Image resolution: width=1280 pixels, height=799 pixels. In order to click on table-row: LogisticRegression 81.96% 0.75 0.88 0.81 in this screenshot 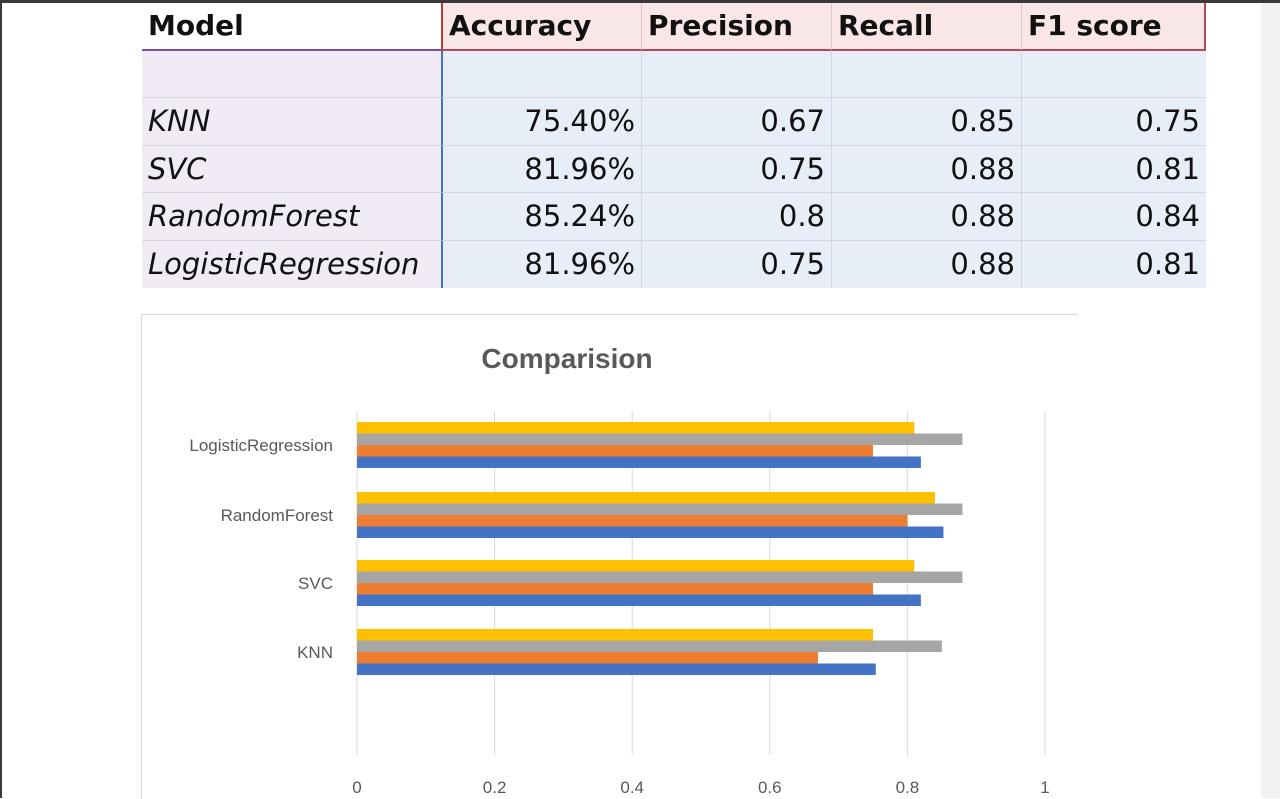, I will do `click(674, 264)`.